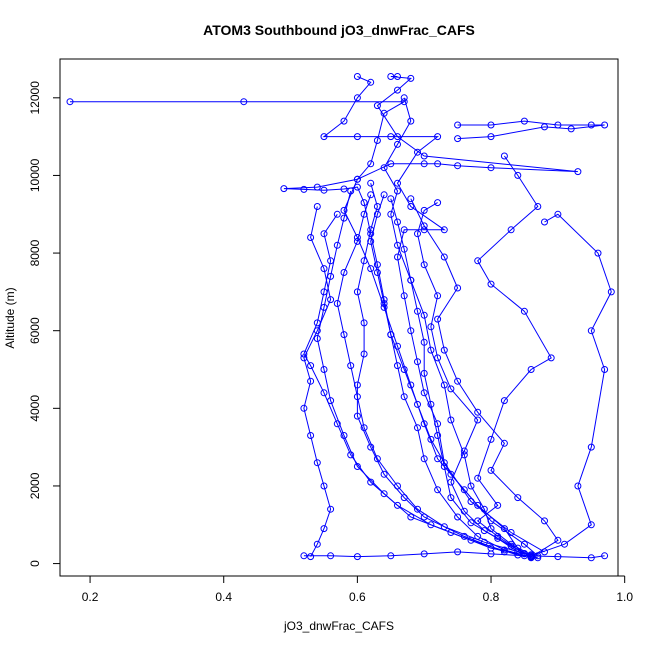 This screenshot has height=650, width=650. I want to click on y-axis-label: Altitude (m), so click(10, 317).